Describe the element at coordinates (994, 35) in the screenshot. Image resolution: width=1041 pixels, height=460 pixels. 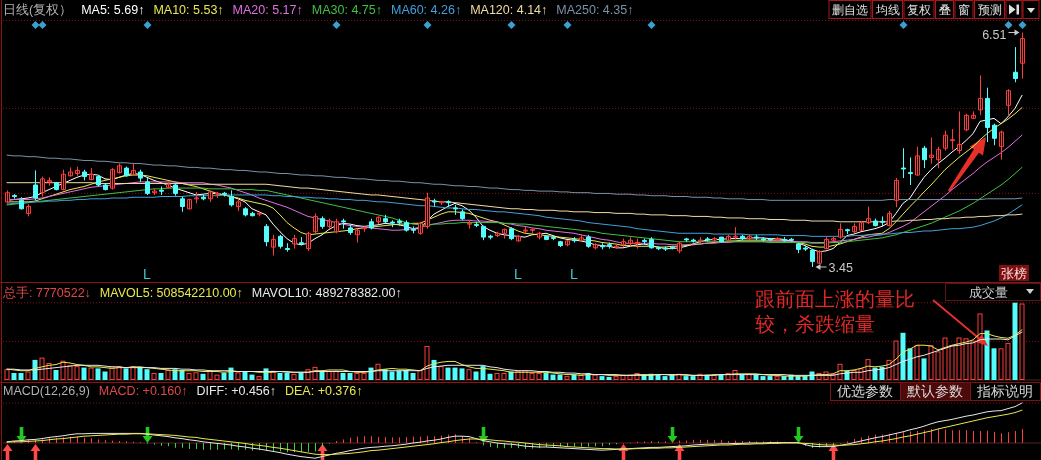
I see `annotation: 6.51` at that location.